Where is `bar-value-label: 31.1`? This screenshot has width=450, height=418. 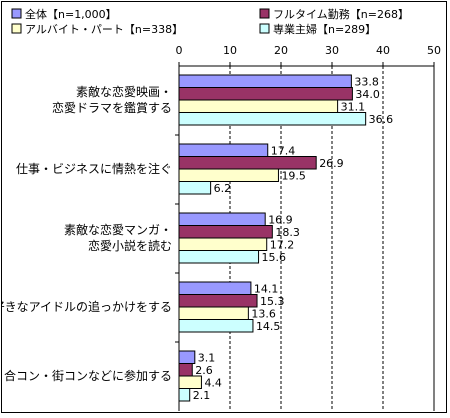 bar-value-label: 31.1 is located at coordinates (353, 107).